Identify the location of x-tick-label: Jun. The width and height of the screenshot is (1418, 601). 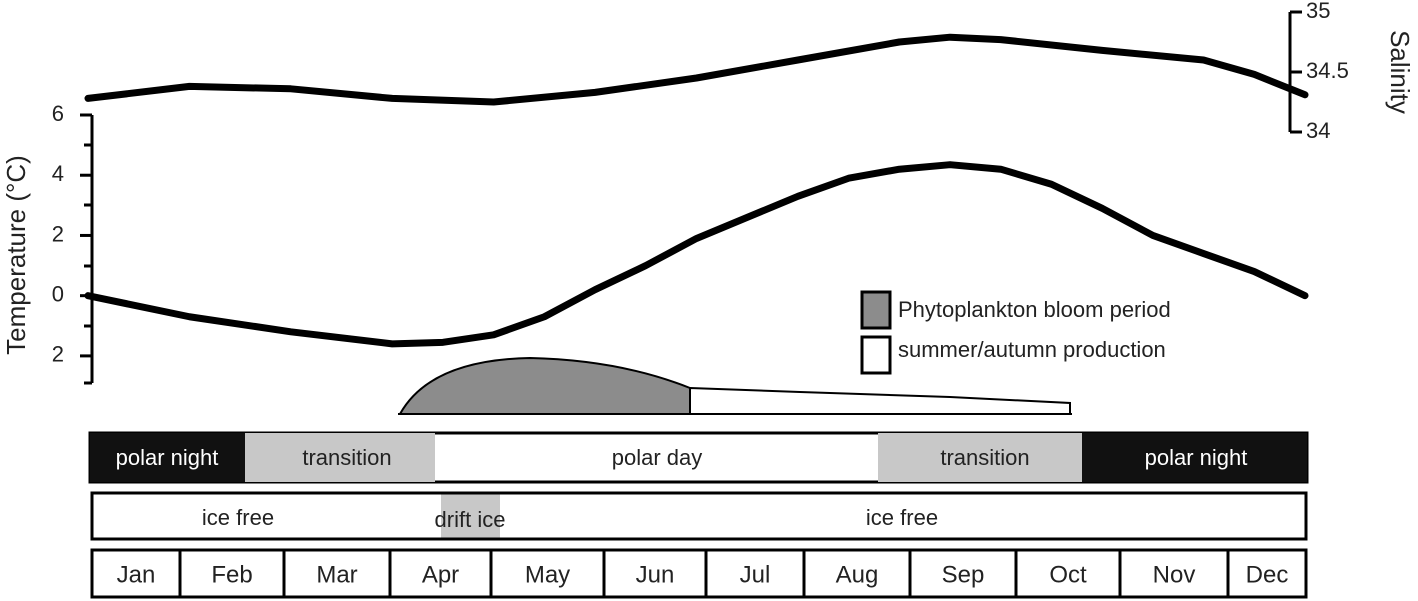
(655, 574).